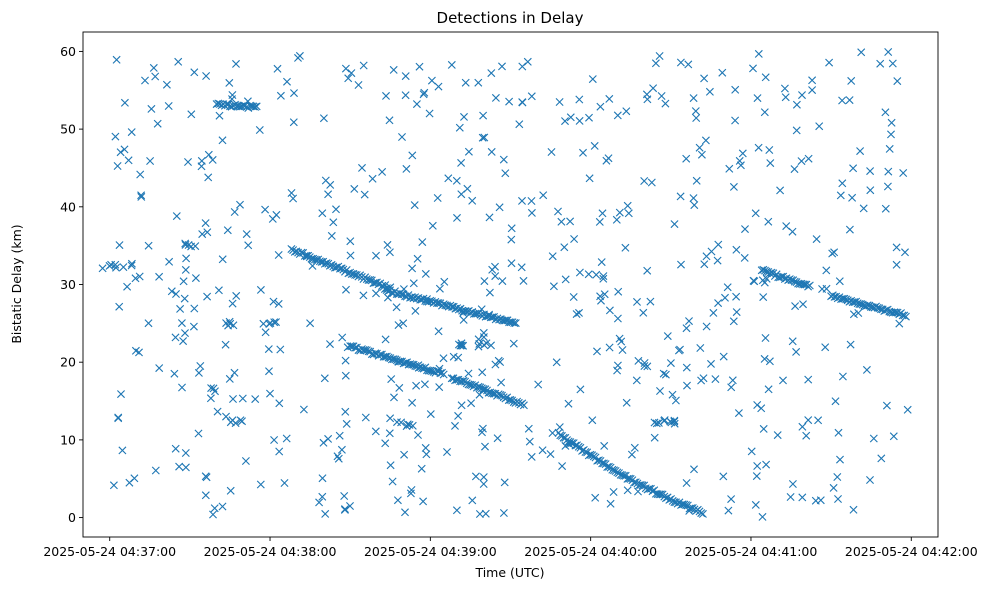 Image resolution: width=985 pixels, height=590 pixels. What do you see at coordinates (68, 51) in the screenshot?
I see `y-tick-label: 60` at bounding box center [68, 51].